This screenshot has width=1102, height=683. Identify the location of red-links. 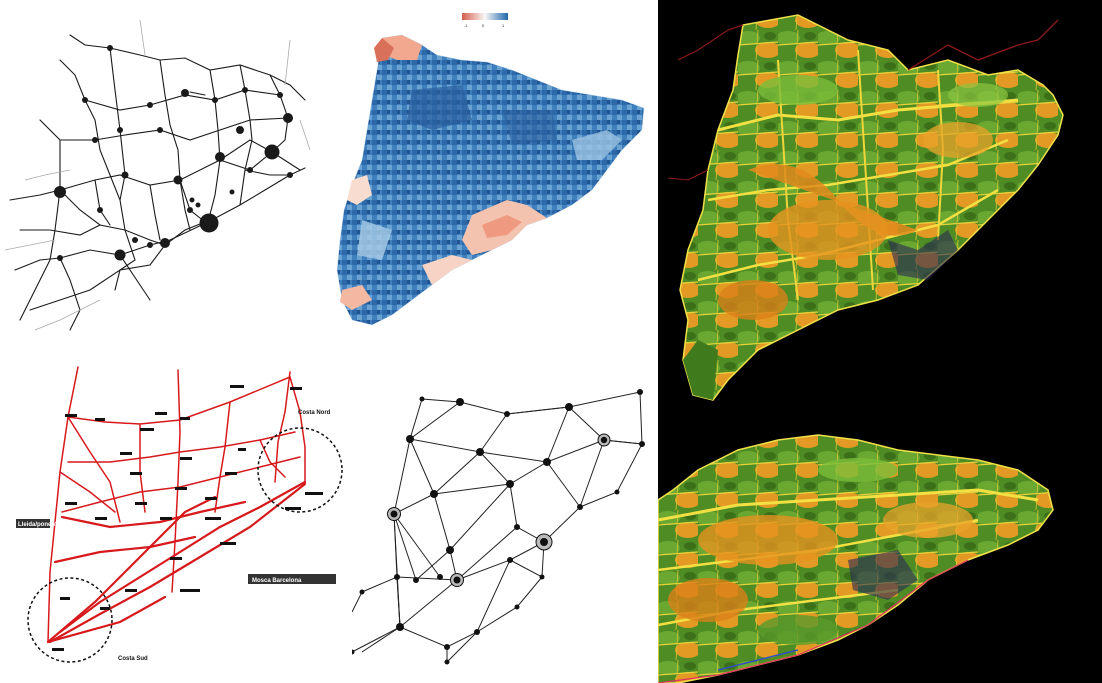
(176, 505).